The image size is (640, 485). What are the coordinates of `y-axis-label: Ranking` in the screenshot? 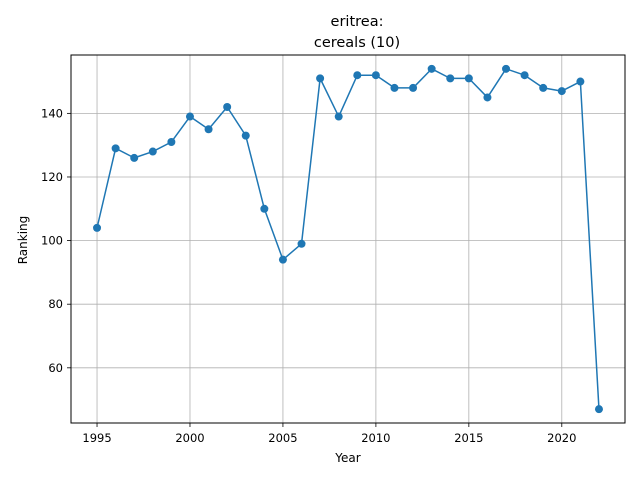 It's located at (23, 240).